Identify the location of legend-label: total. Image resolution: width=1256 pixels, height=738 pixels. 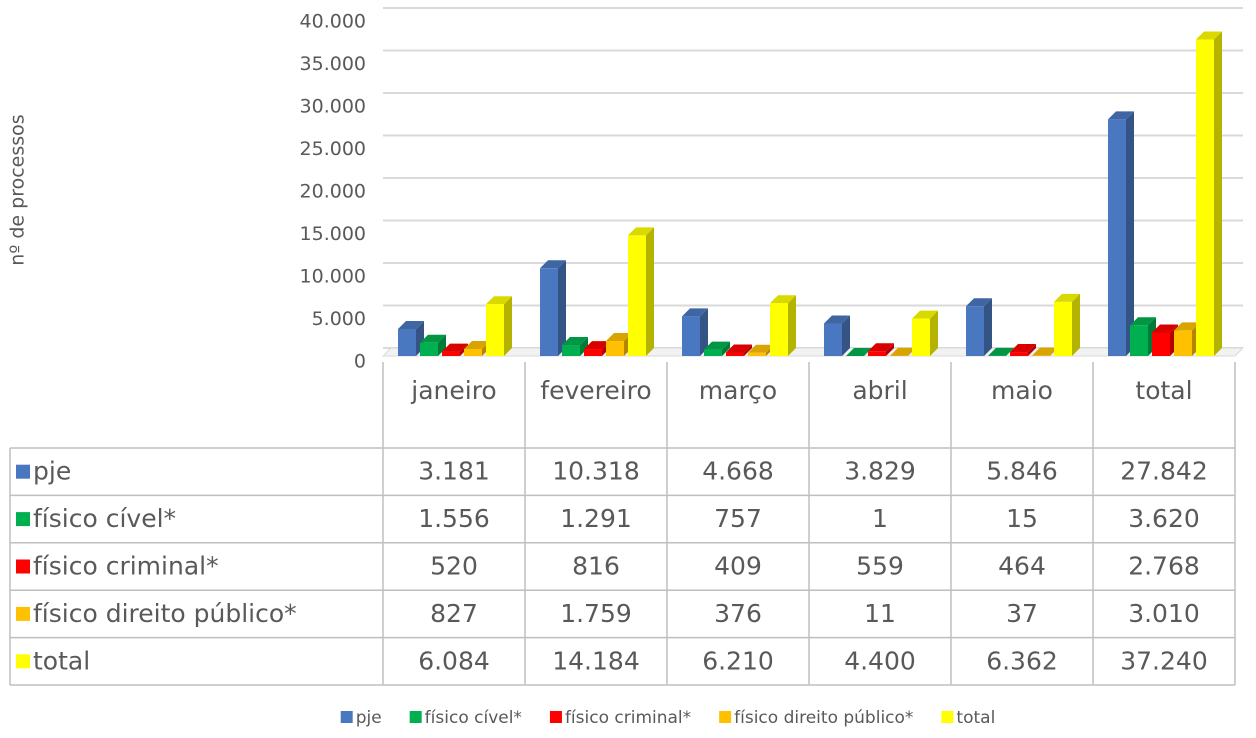
(975, 718).